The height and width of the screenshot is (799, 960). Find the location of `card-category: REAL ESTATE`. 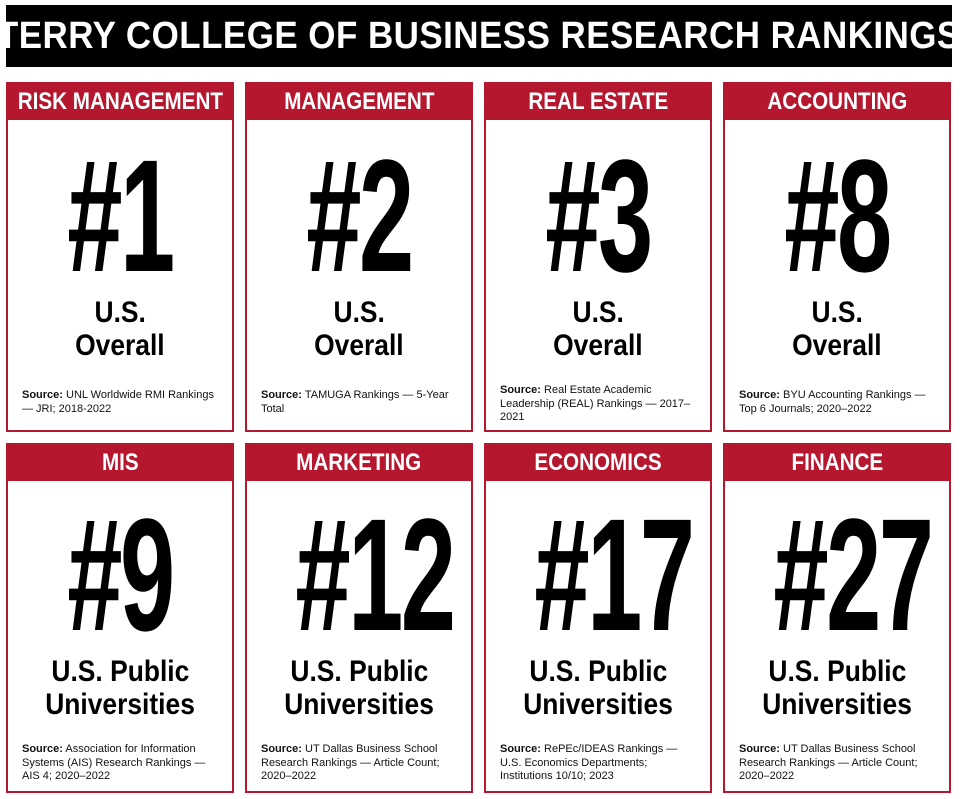

card-category: REAL ESTATE is located at coordinates (598, 101).